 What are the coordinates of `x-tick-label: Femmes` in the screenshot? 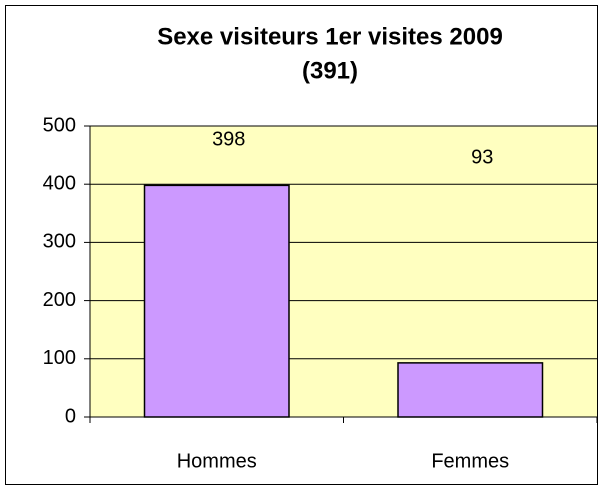 It's located at (470, 461).